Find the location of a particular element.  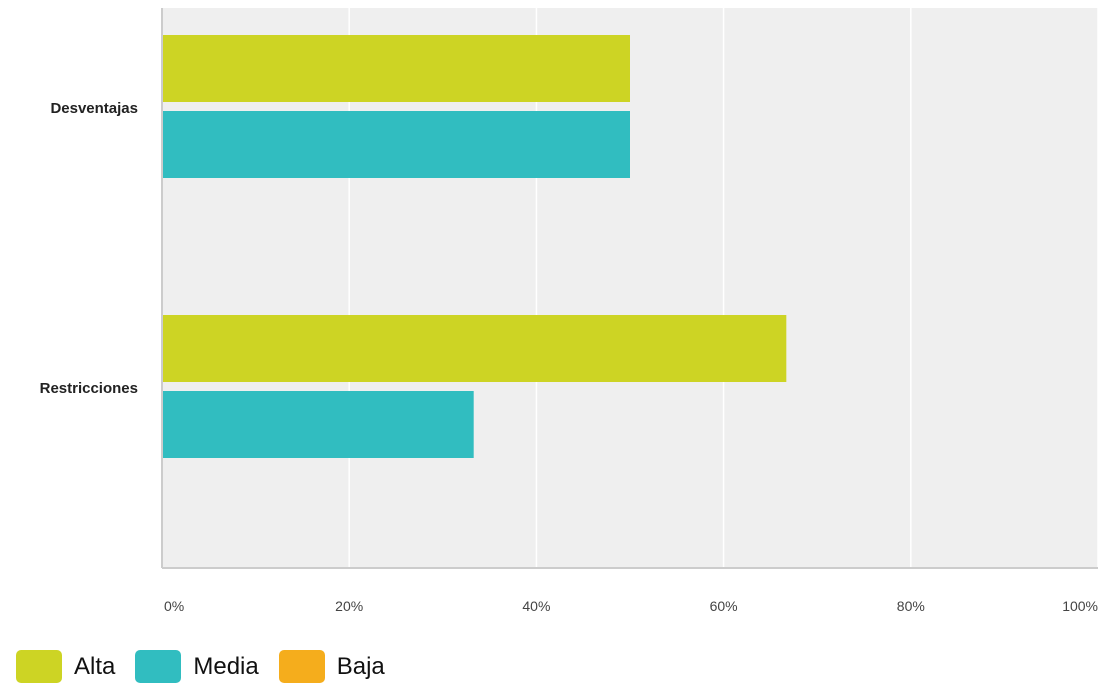

legend-item-media: Media is located at coordinates (197, 666).